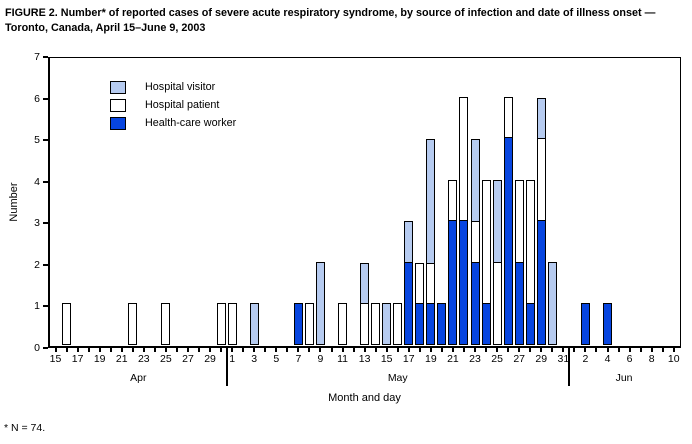 This screenshot has width=692, height=444. Describe the element at coordinates (364, 359) in the screenshot. I see `x-tick-label: 13` at that location.